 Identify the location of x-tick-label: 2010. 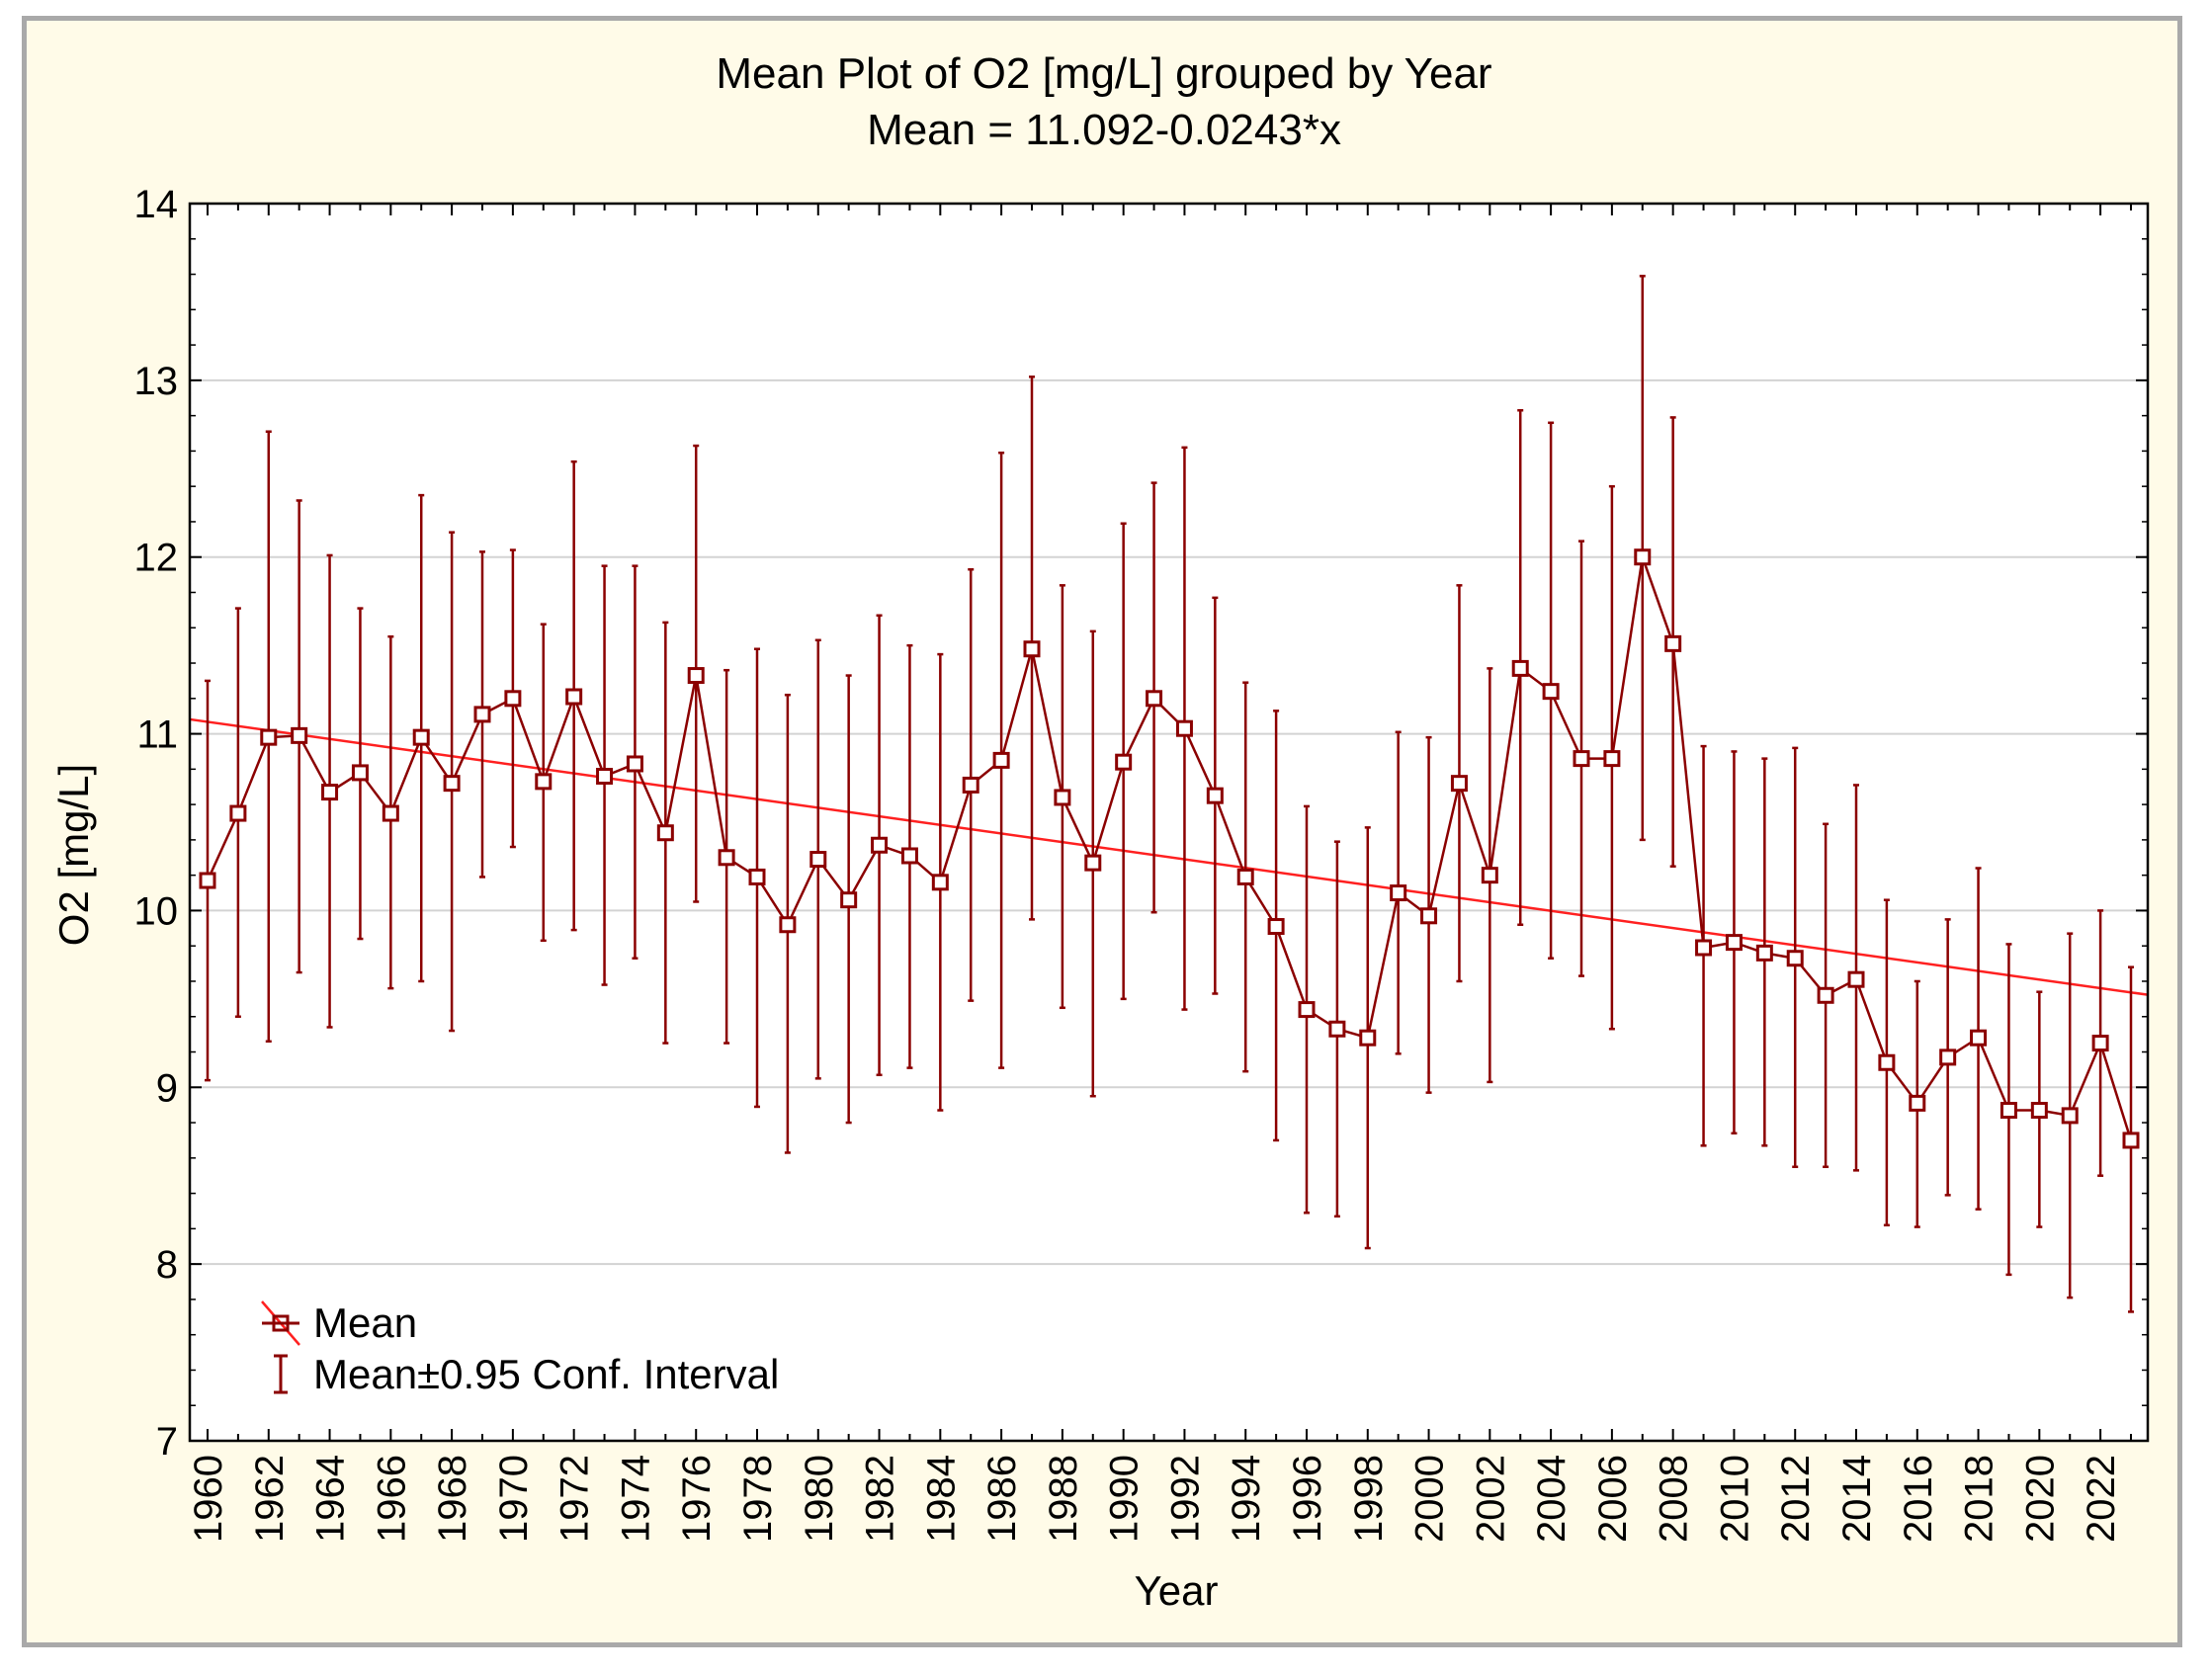
(1734, 1499).